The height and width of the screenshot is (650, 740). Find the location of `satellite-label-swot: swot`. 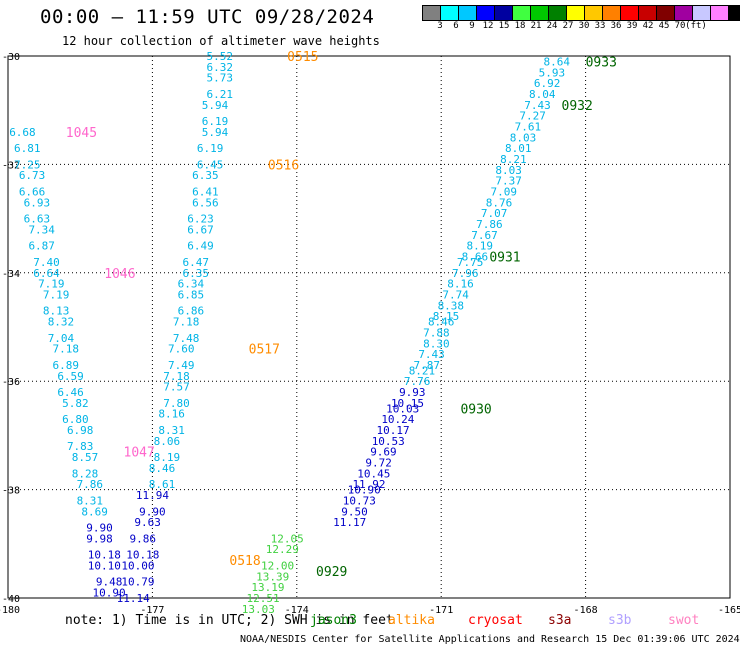

satellite-label-swot: swot is located at coordinates (684, 620).